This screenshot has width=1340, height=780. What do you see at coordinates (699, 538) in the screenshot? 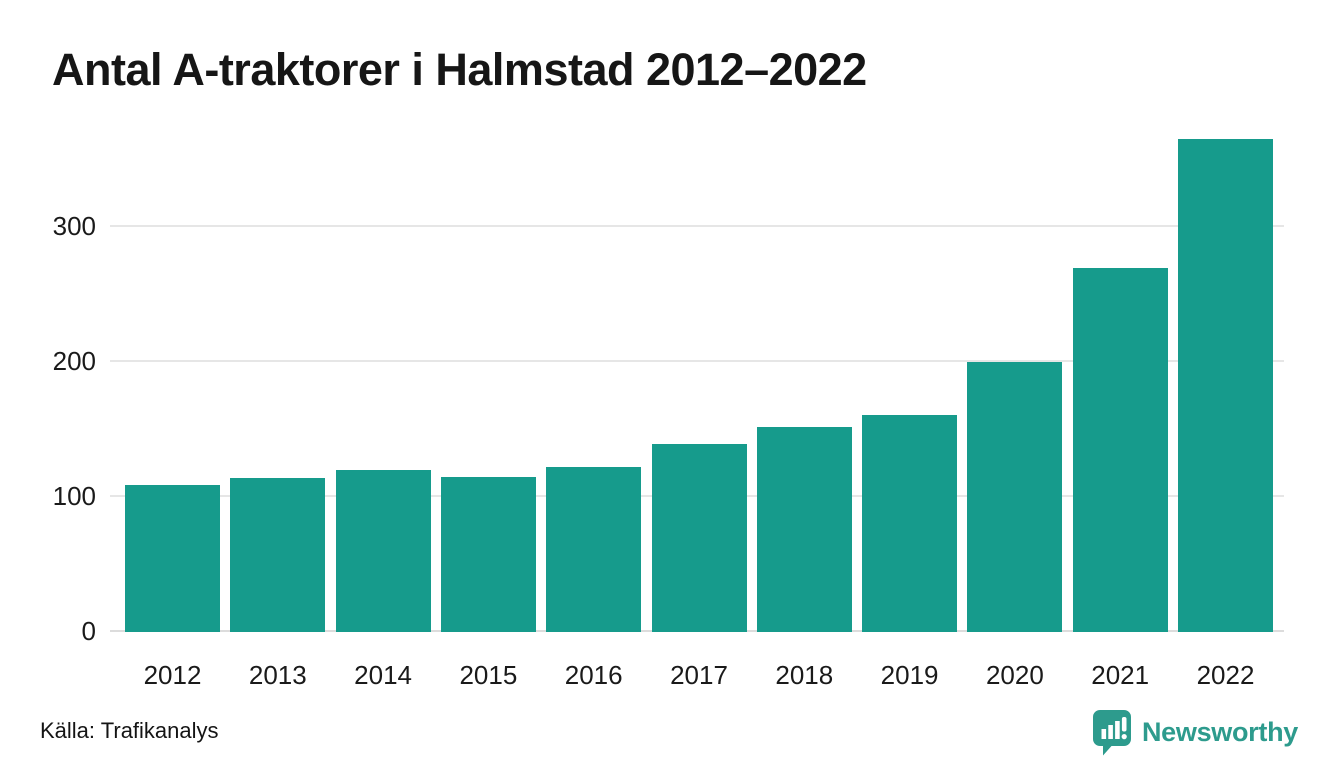
I see `bar-2017` at bounding box center [699, 538].